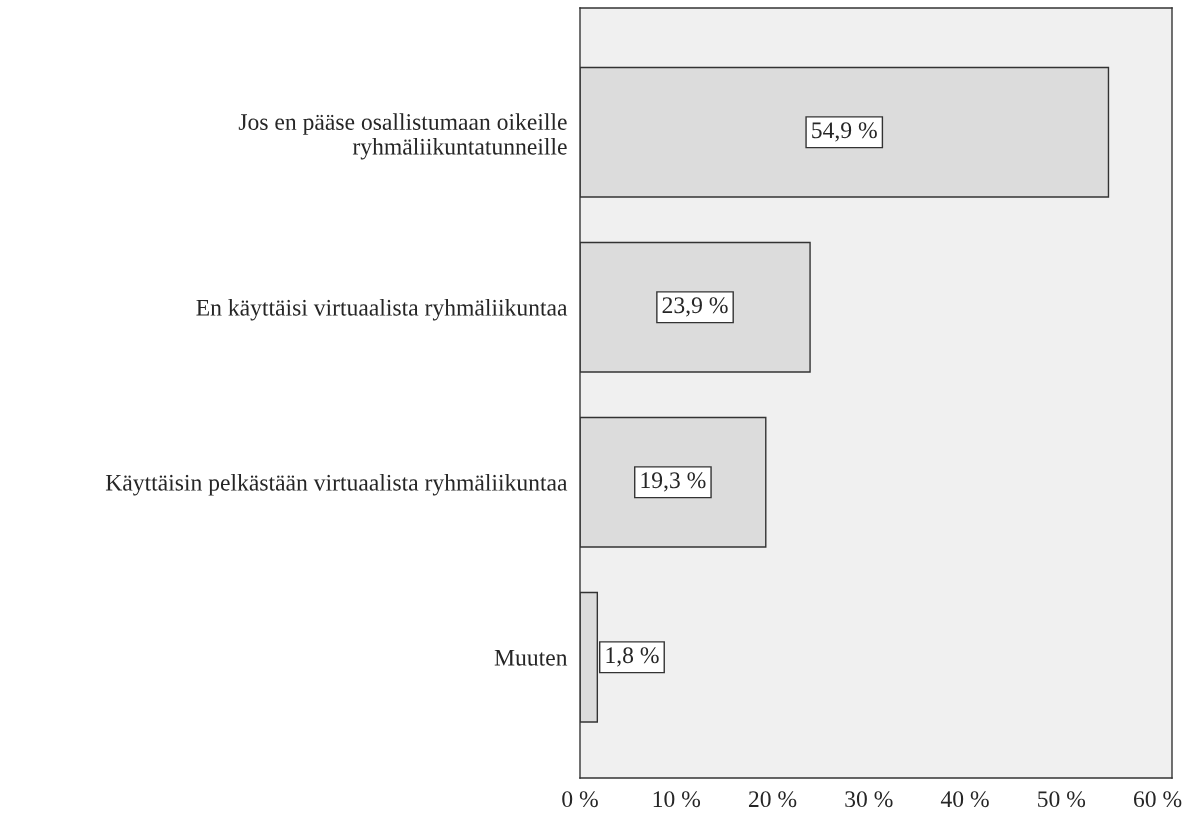 The height and width of the screenshot is (834, 1188). I want to click on y-tick-label: Jos en pääse osallistumaan oikeille ryhmäliikuntatunneille, so click(402, 136).